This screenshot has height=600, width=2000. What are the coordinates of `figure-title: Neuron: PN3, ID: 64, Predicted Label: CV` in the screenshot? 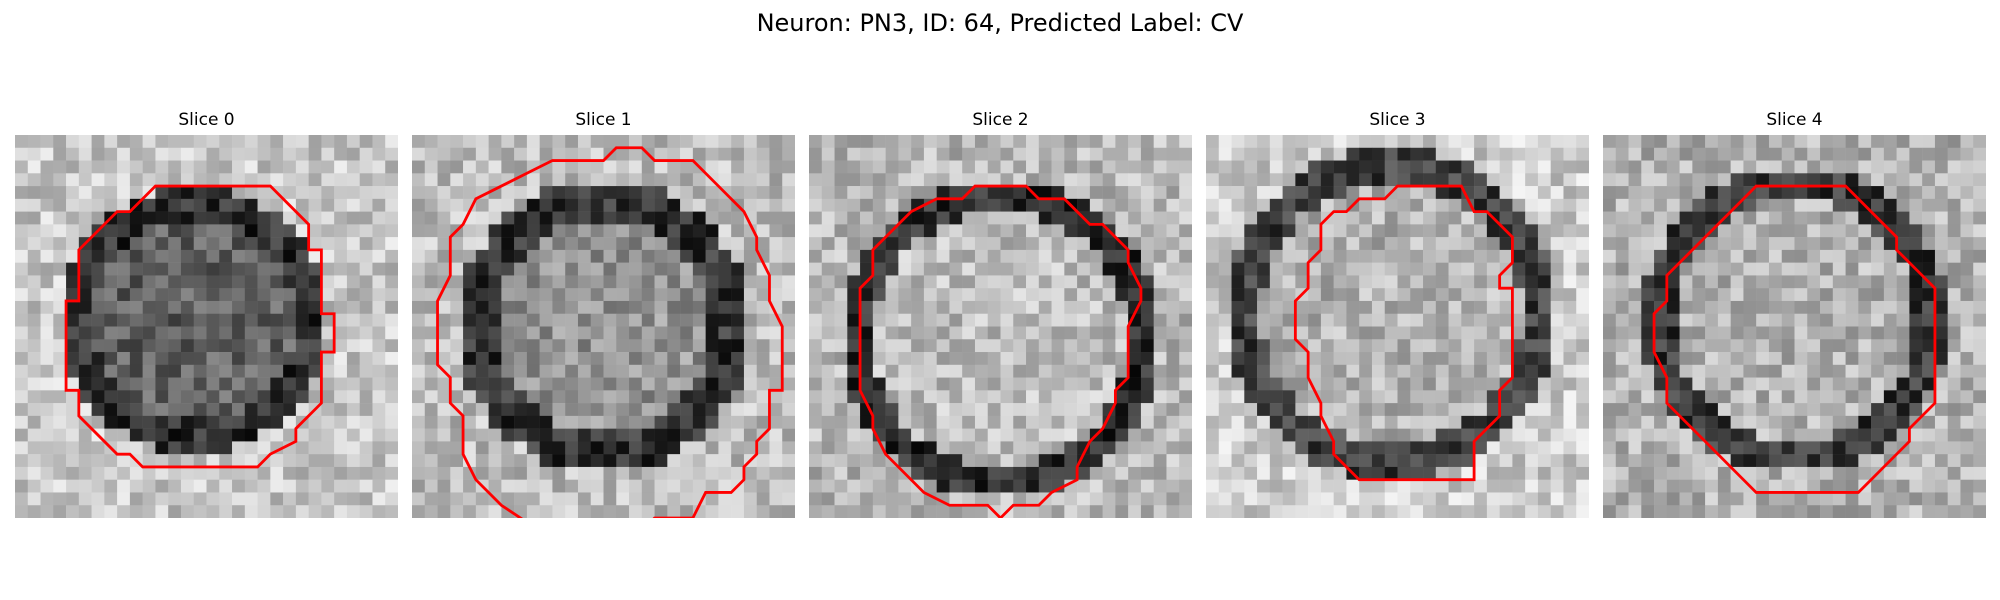 It's located at (1000, 23).